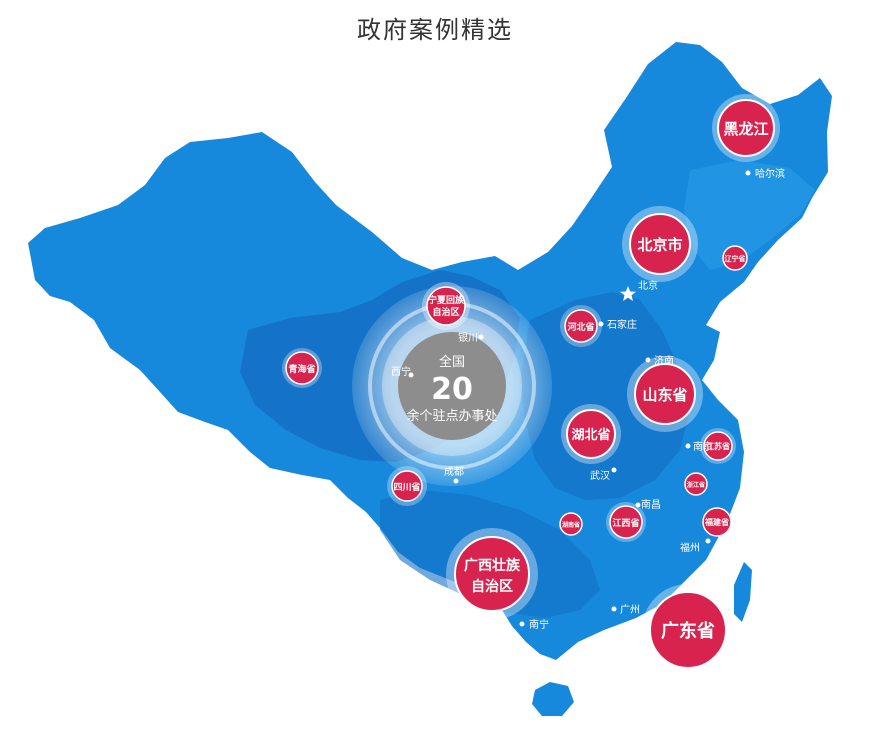  Describe the element at coordinates (454, 472) in the screenshot. I see `city-label-chengdu: 成都` at that location.